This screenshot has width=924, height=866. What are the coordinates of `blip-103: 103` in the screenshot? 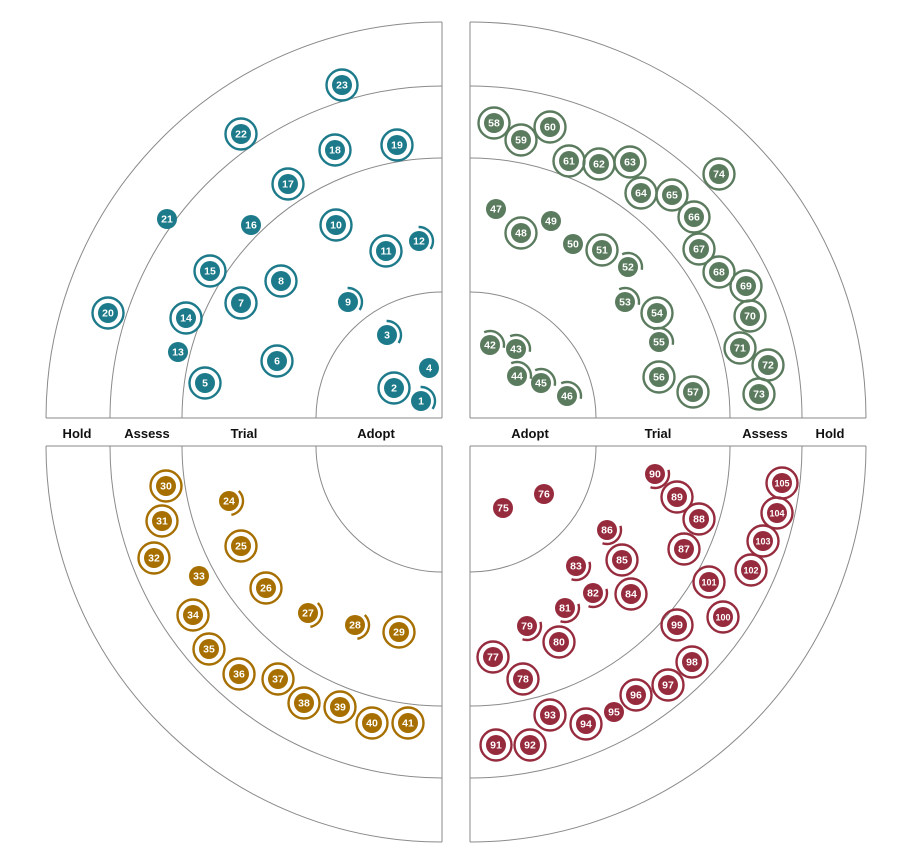 It's located at (763, 541).